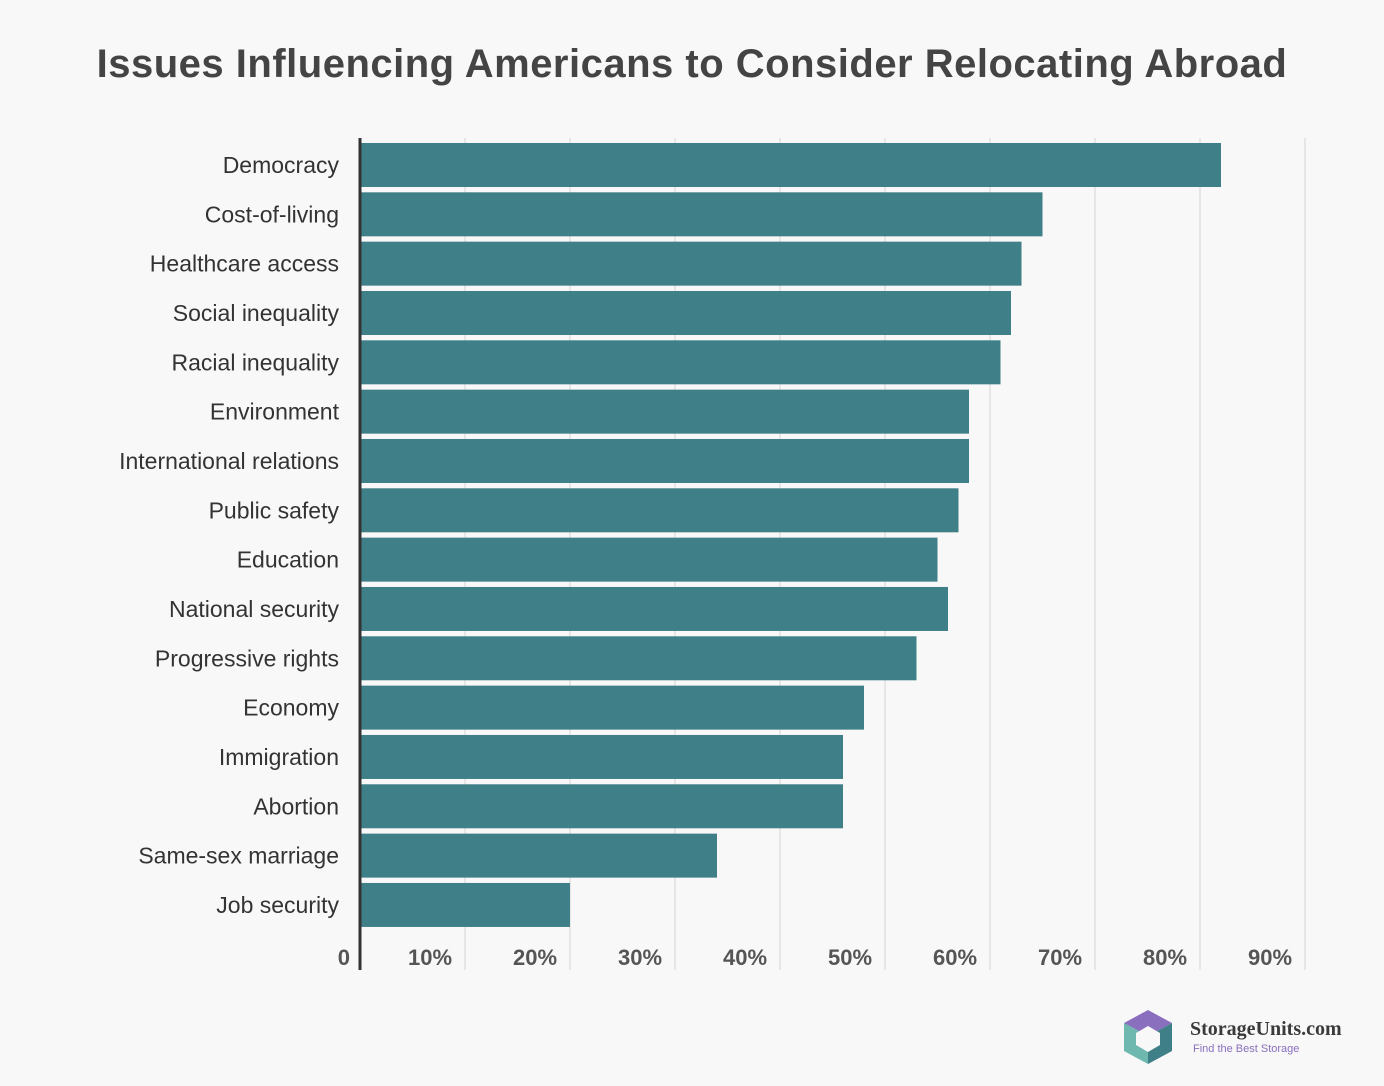  I want to click on category-label: Job security, so click(277, 905).